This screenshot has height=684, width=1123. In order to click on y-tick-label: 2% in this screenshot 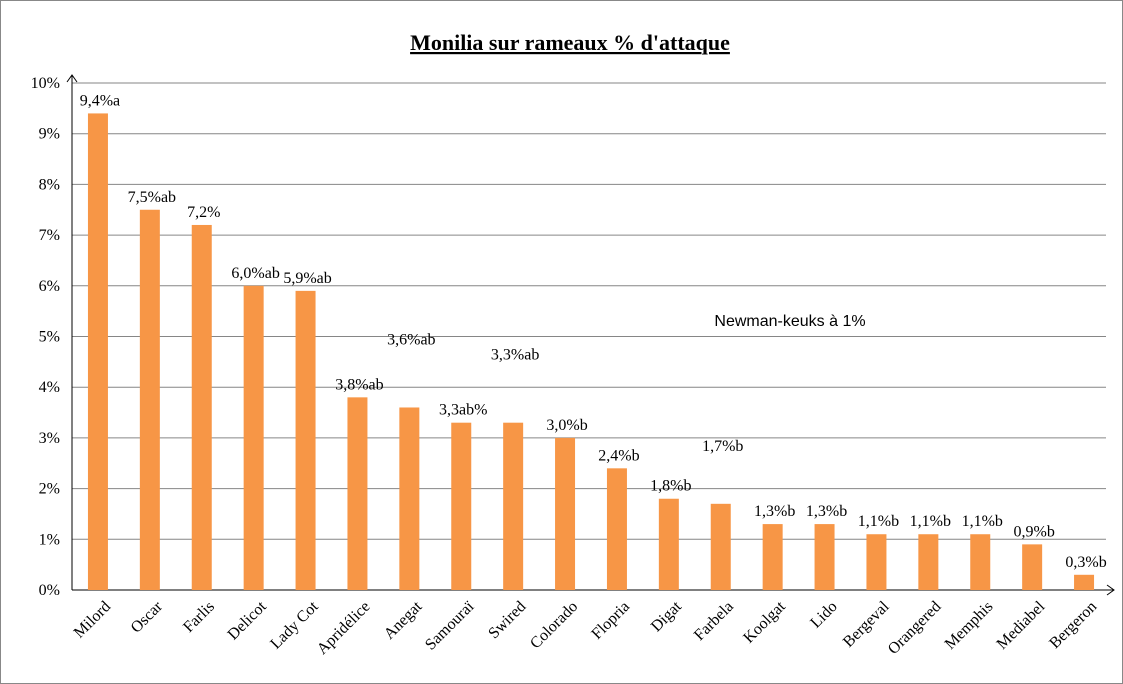, I will do `click(49, 489)`.